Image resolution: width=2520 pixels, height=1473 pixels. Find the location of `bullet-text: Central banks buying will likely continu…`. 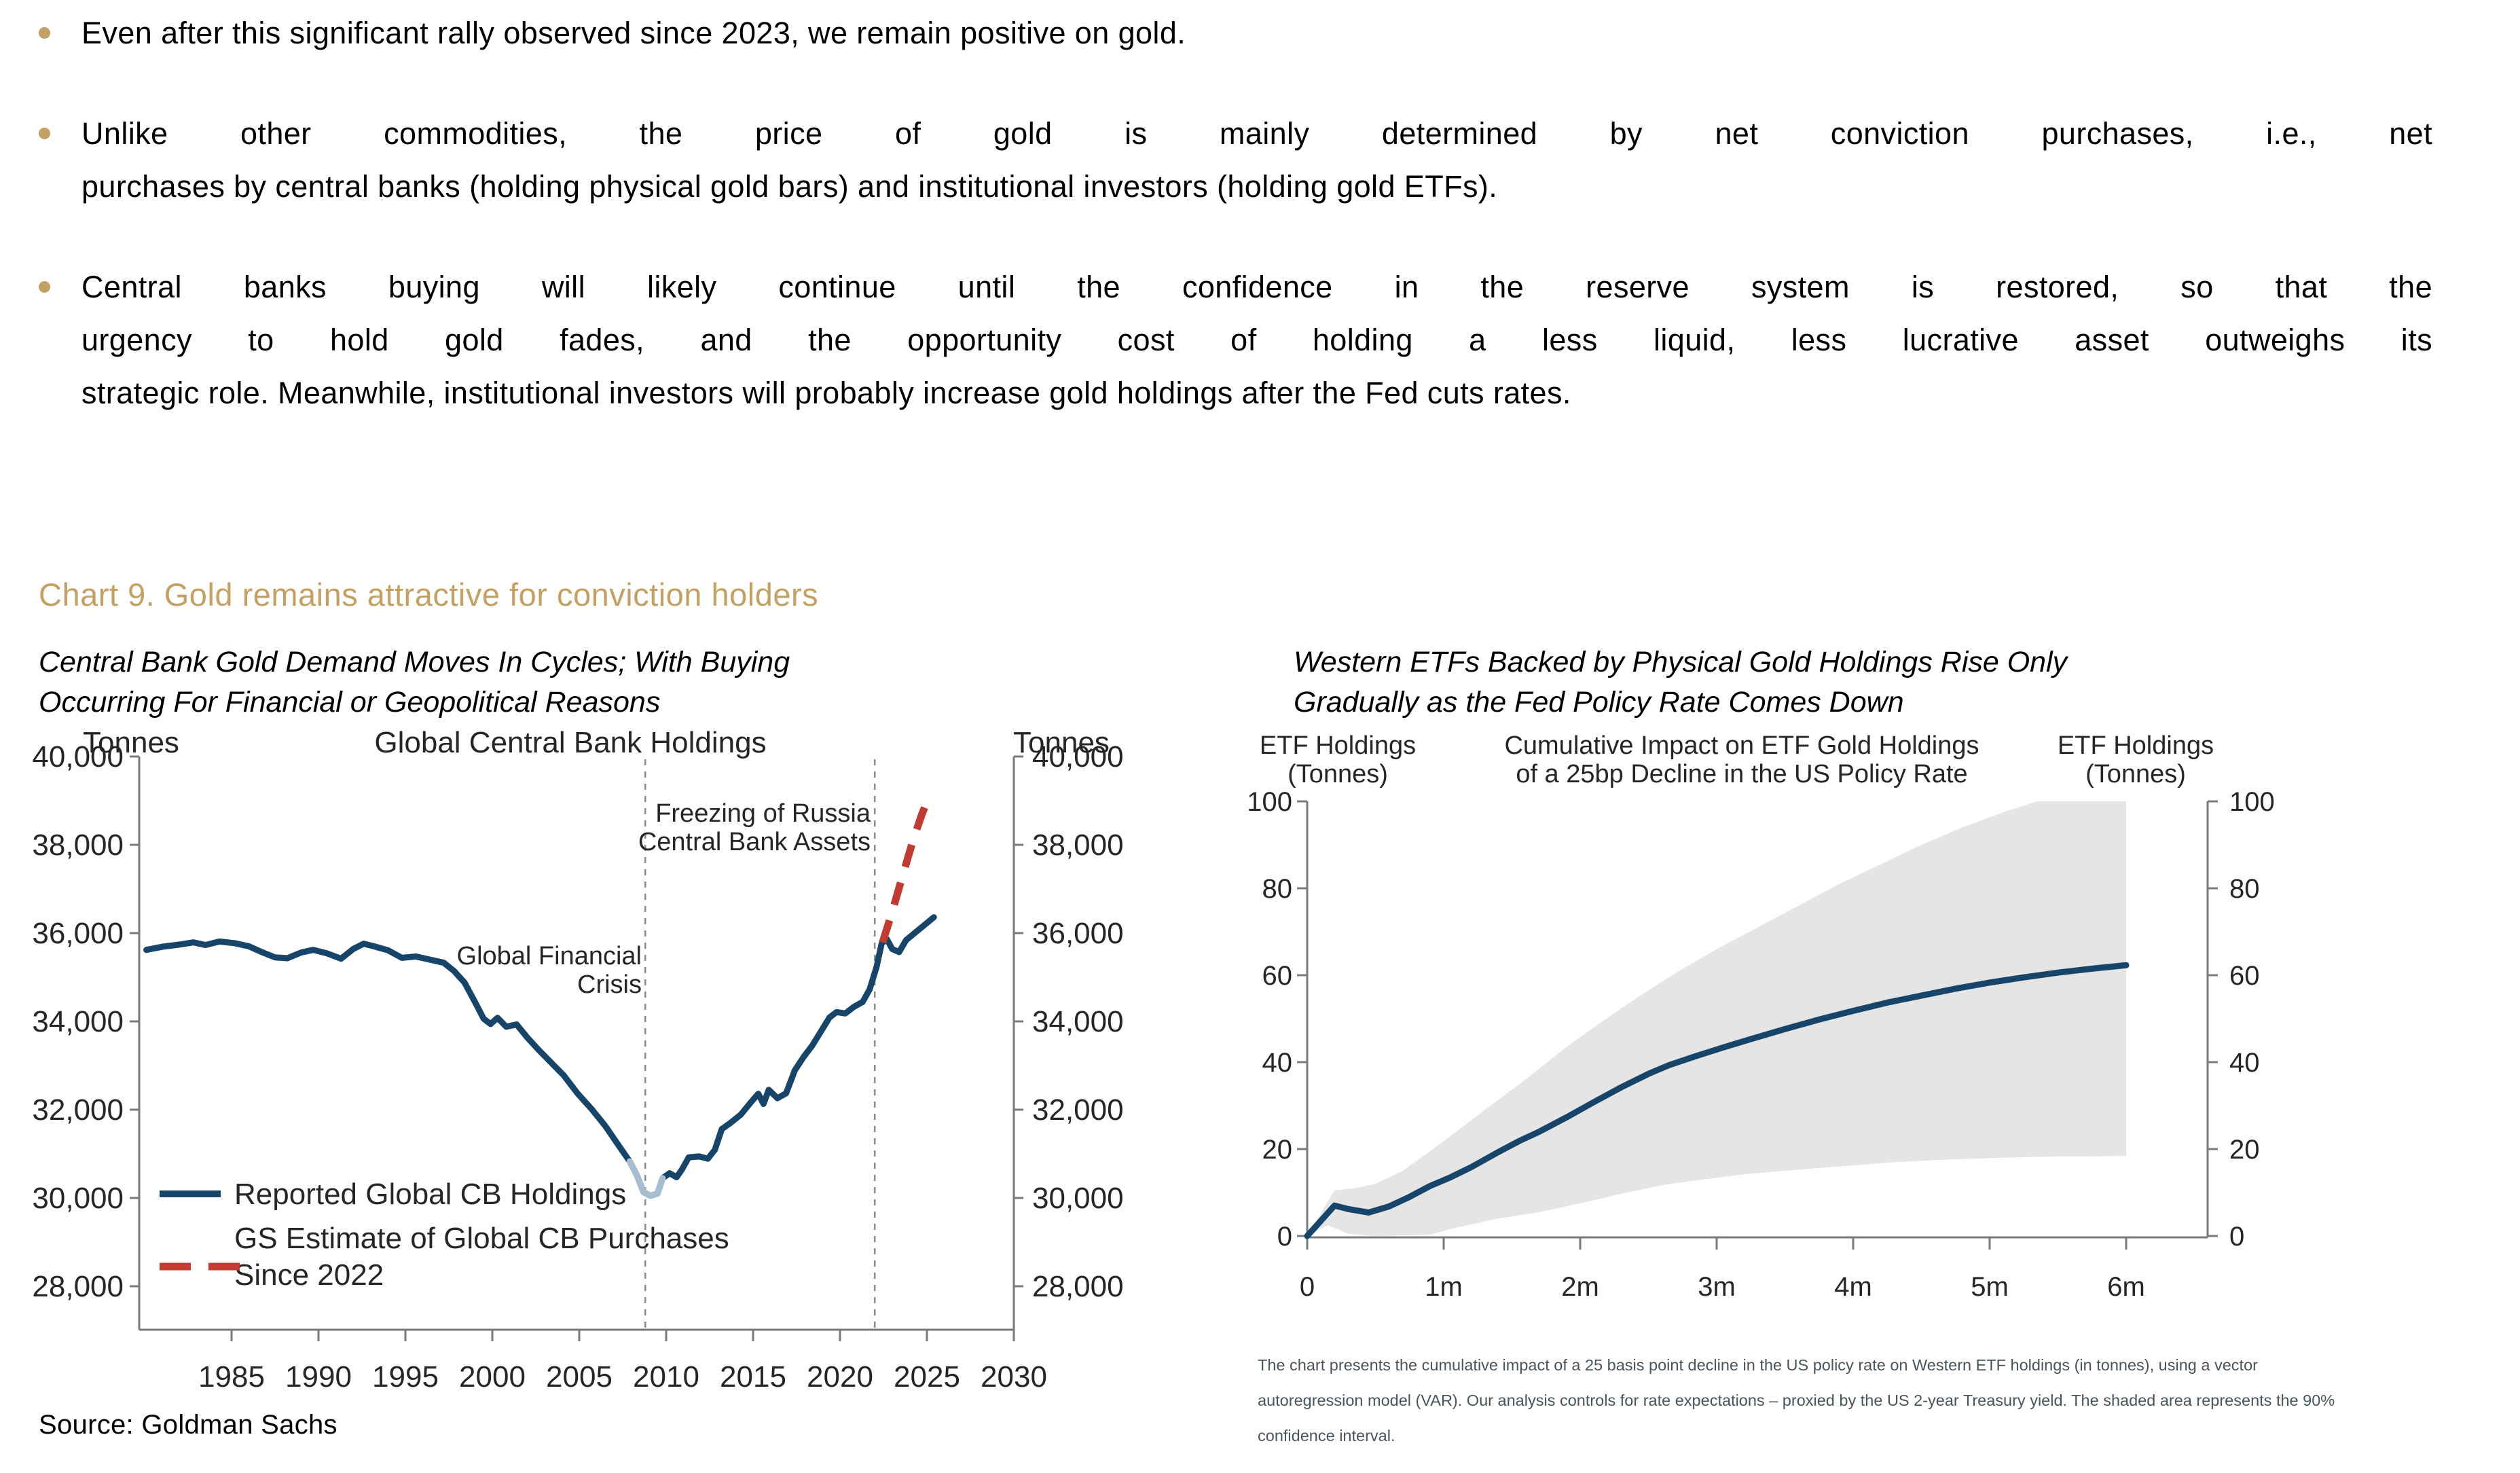

bullet-text: Central banks buying will likely continu… is located at coordinates (1257, 340).